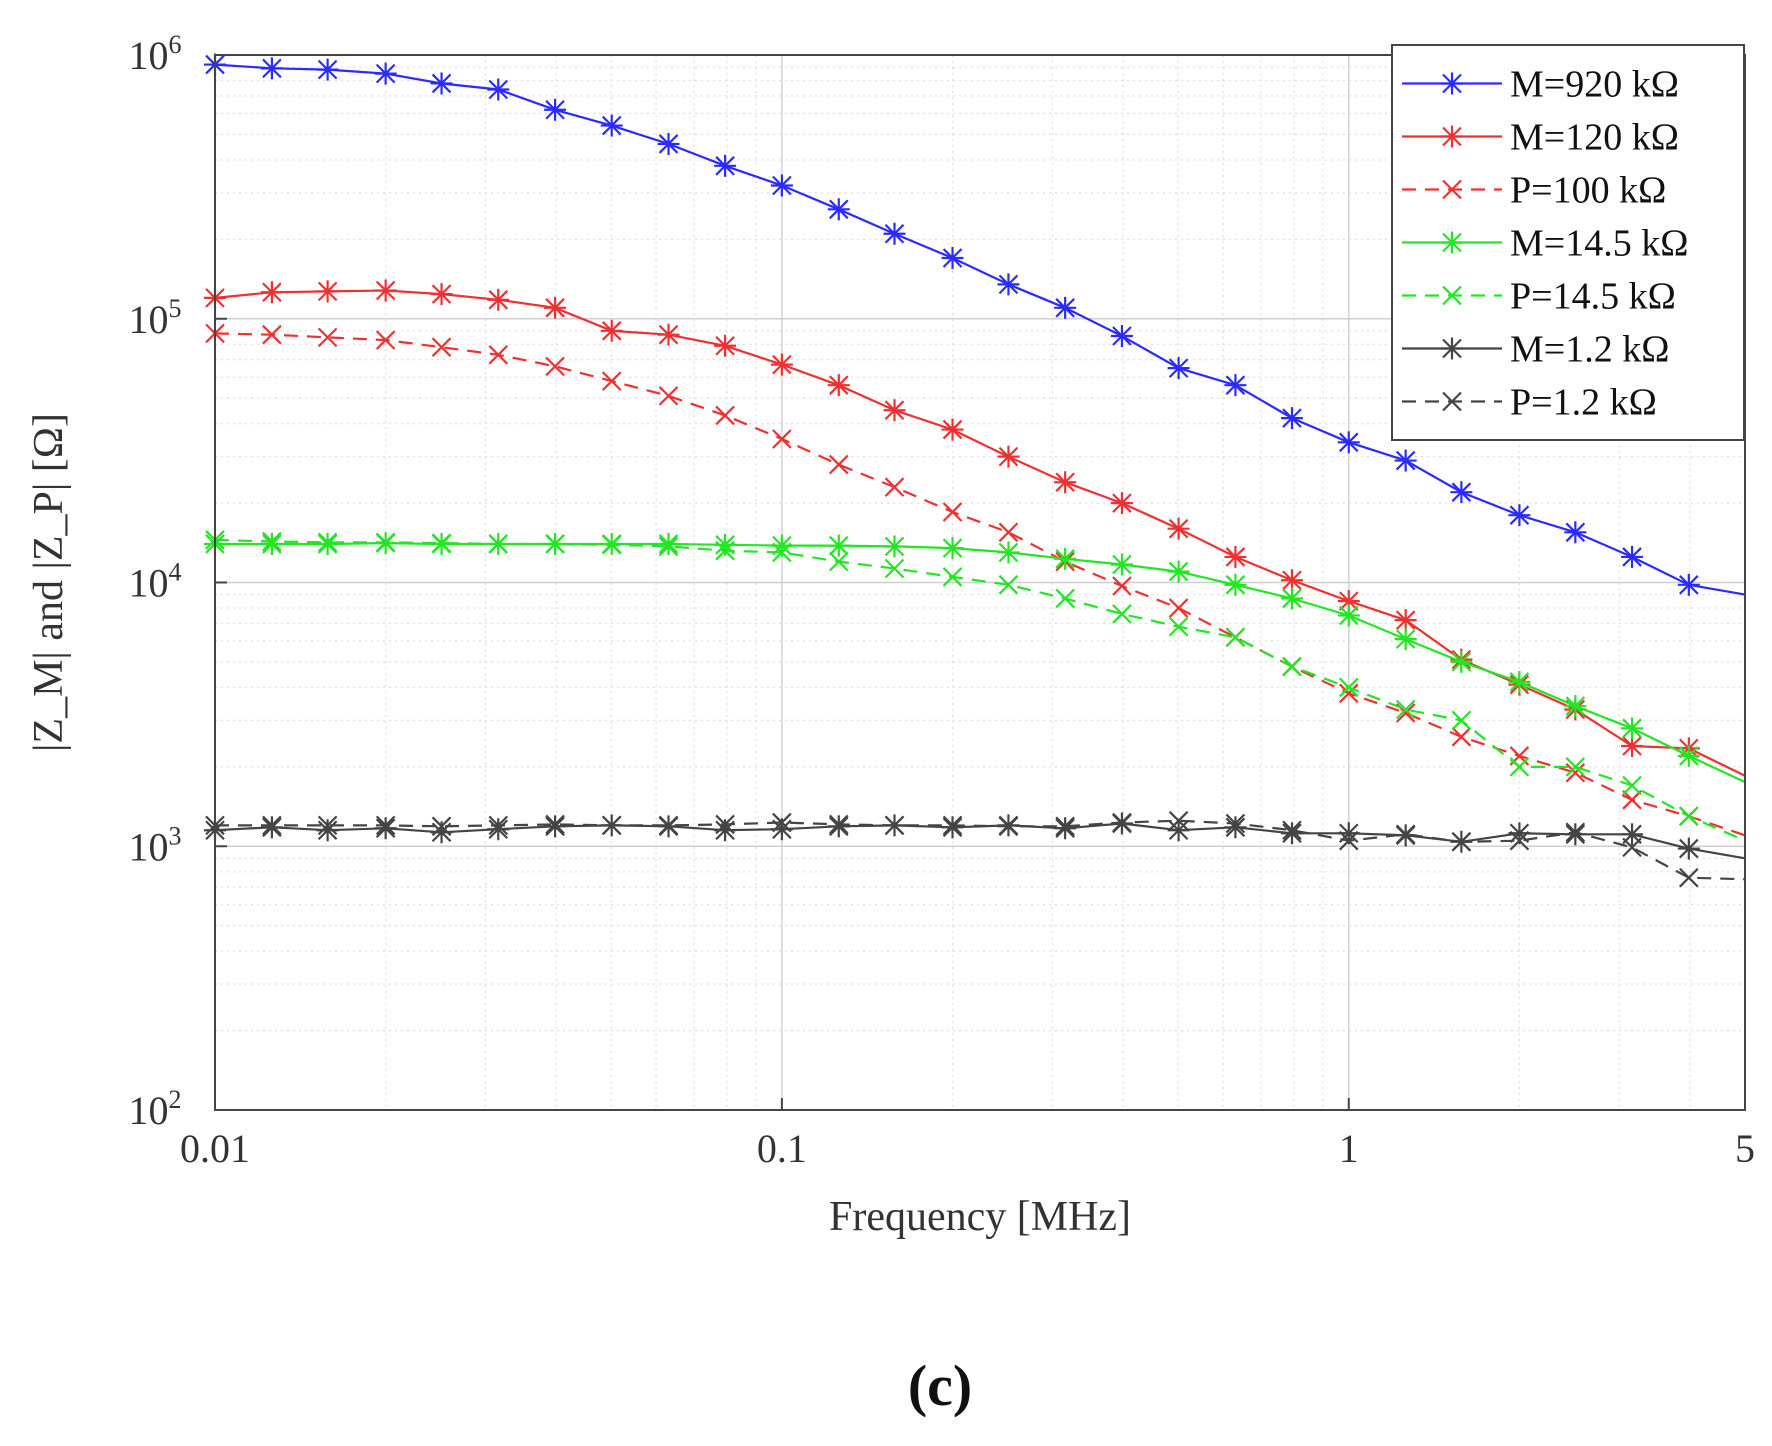 This screenshot has height=1446, width=1772. Describe the element at coordinates (1745, 1148) in the screenshot. I see `x-tick-label: 5` at that location.